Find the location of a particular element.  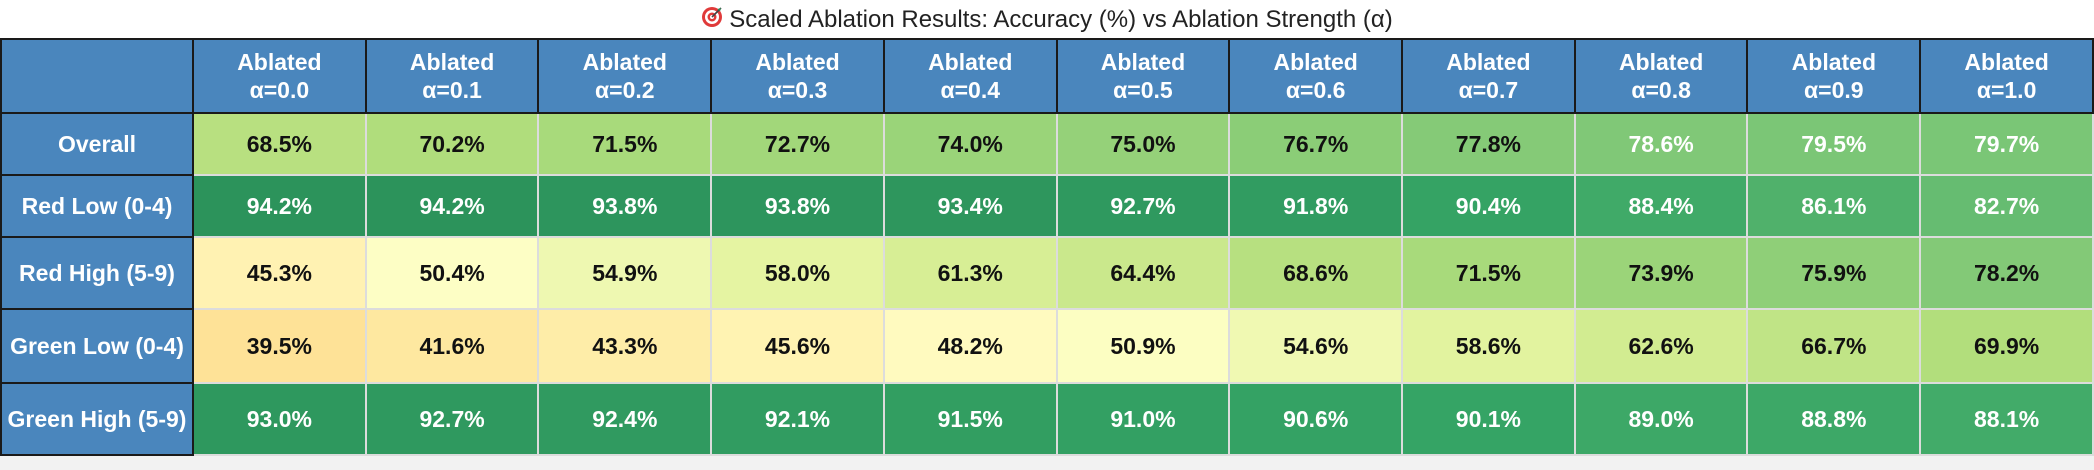

column-header-line2: α=0.6 is located at coordinates (1315, 90).